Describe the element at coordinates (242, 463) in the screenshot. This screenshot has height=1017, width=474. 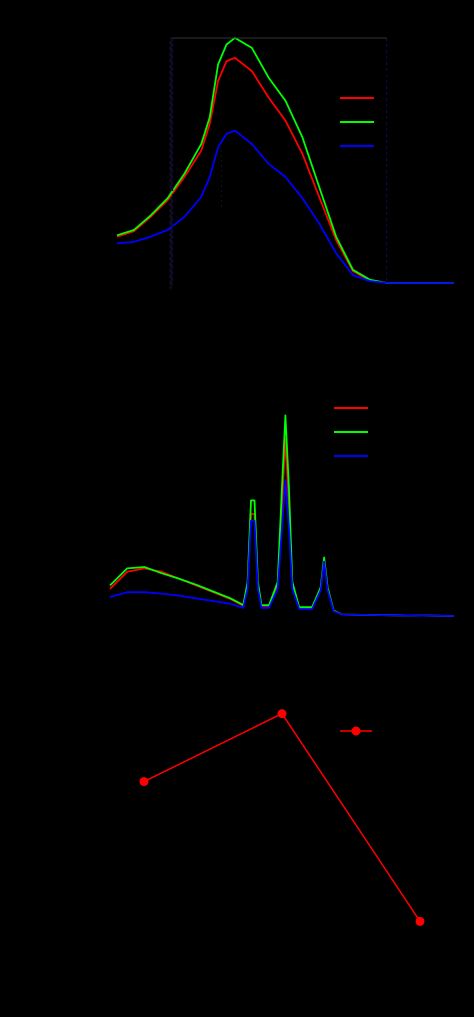
I see `annotation-transition-1: 4G5/2-6H5/2` at that location.